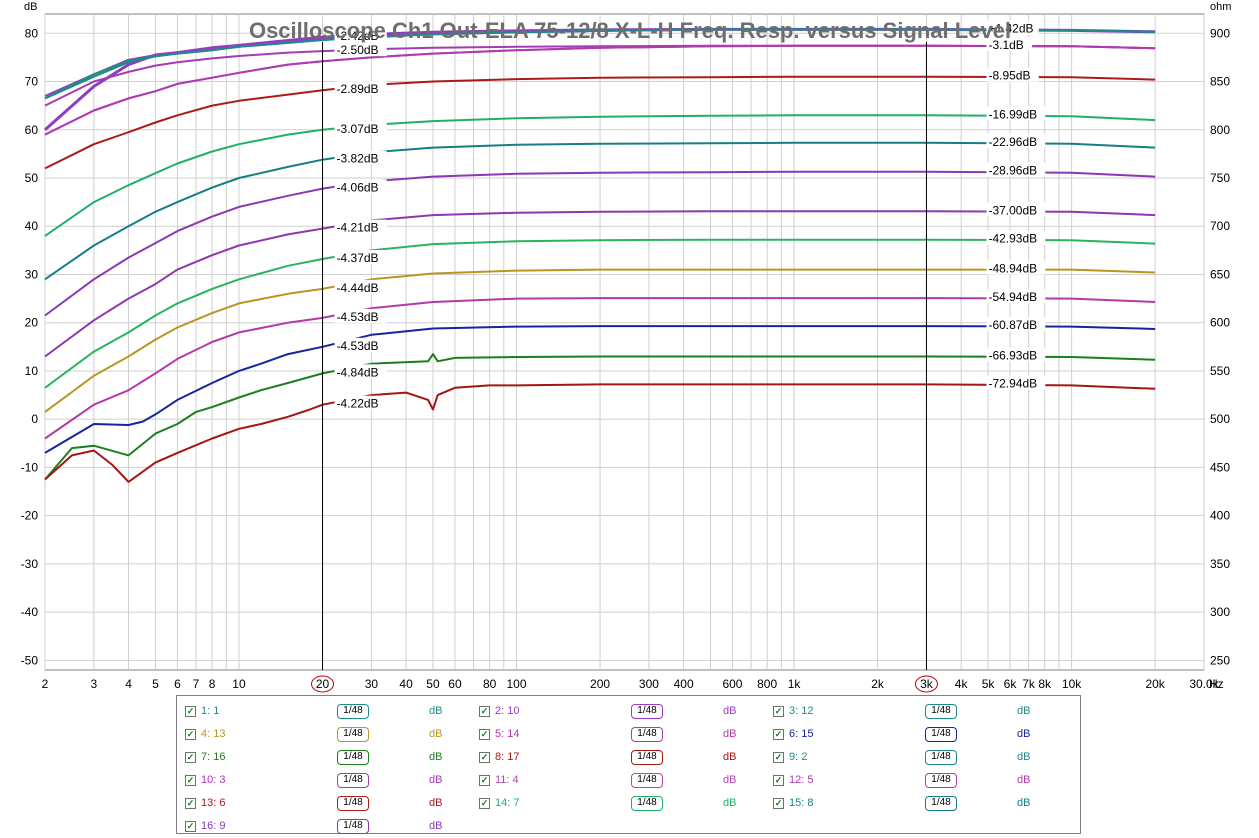 This screenshot has height=838, width=1259. What do you see at coordinates (330, 782) in the screenshot?
I see `legend-item: ✓ 10: 3 1/48 dB` at bounding box center [330, 782].